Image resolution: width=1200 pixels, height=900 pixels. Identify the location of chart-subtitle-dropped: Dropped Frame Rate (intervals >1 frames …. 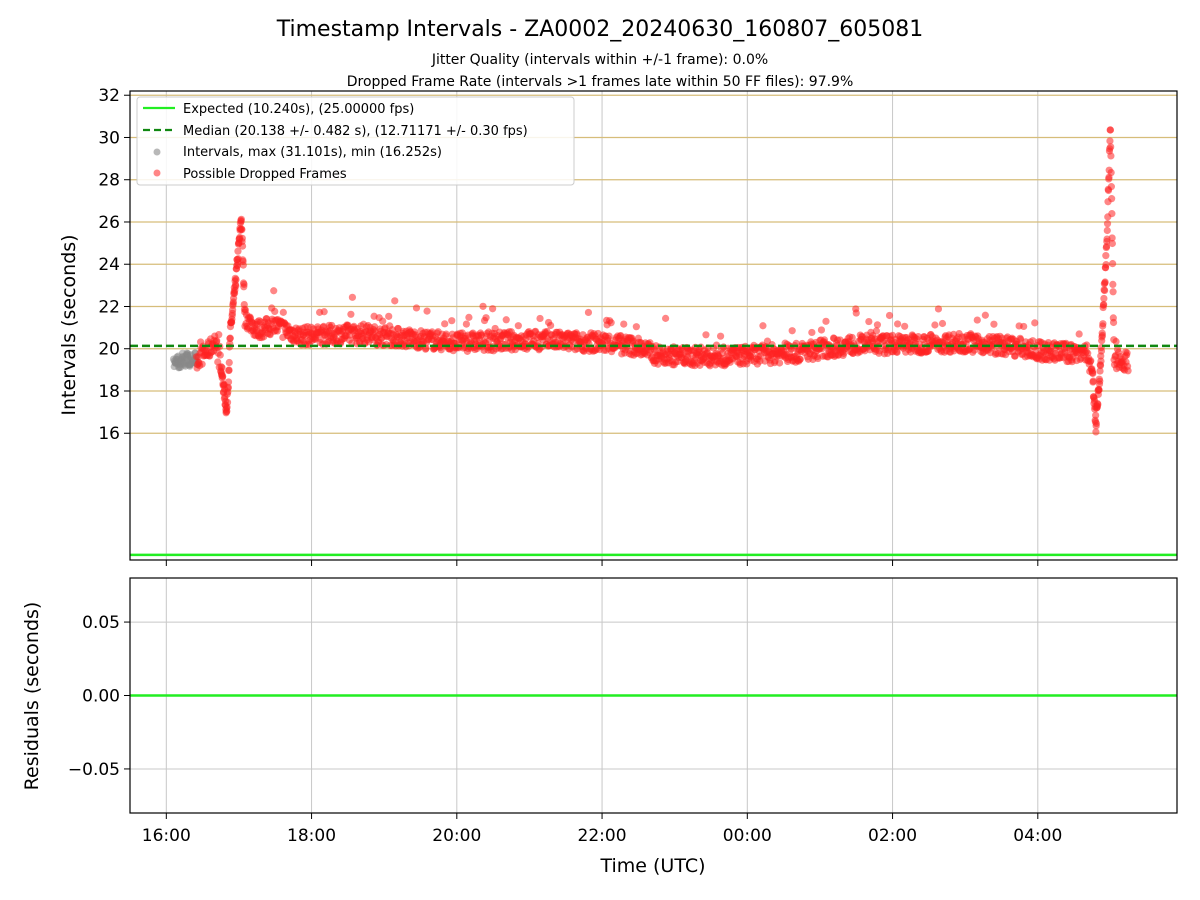
(600, 82).